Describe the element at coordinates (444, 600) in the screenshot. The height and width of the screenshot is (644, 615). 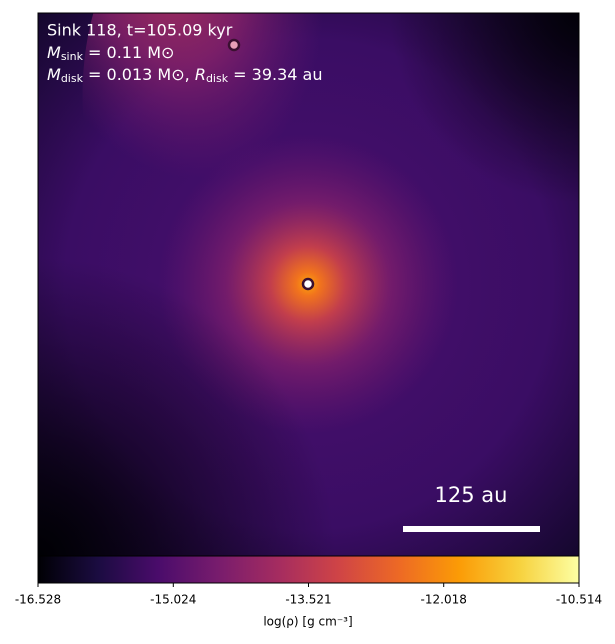
I see `colorbar-tick-label: -12.018` at that location.